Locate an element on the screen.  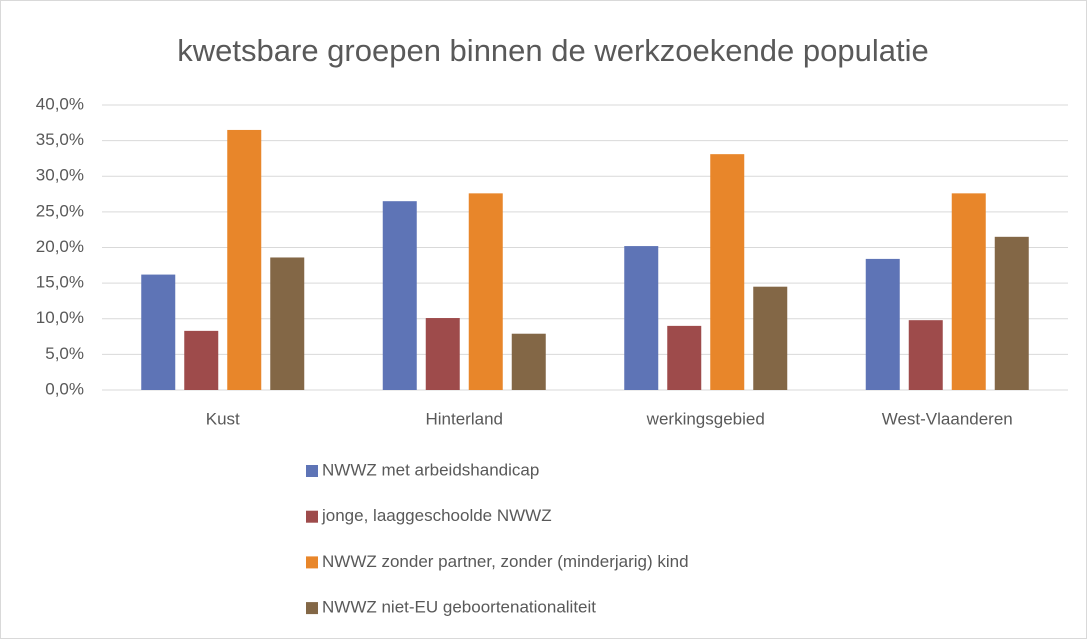
y-tick-label: 15,0% is located at coordinates (60, 282).